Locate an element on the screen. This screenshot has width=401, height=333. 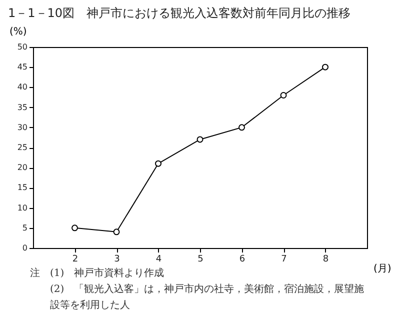
x-axis-title: (月) is located at coordinates (383, 269).